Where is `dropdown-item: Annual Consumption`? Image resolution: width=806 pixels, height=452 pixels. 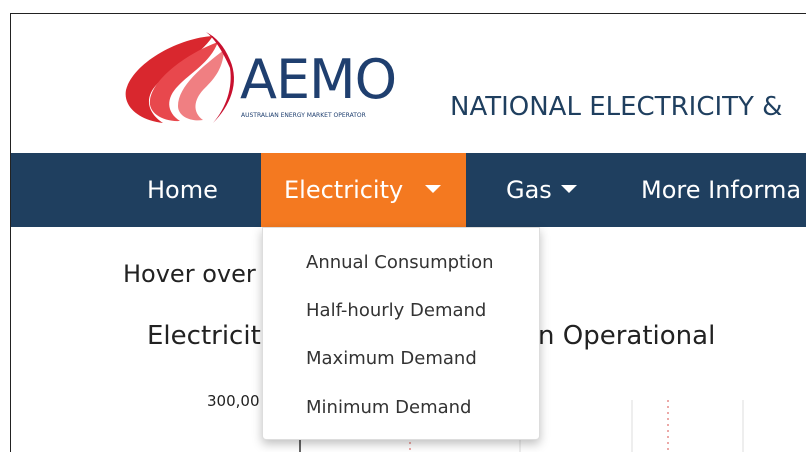 dropdown-item: Annual Consumption is located at coordinates (400, 262).